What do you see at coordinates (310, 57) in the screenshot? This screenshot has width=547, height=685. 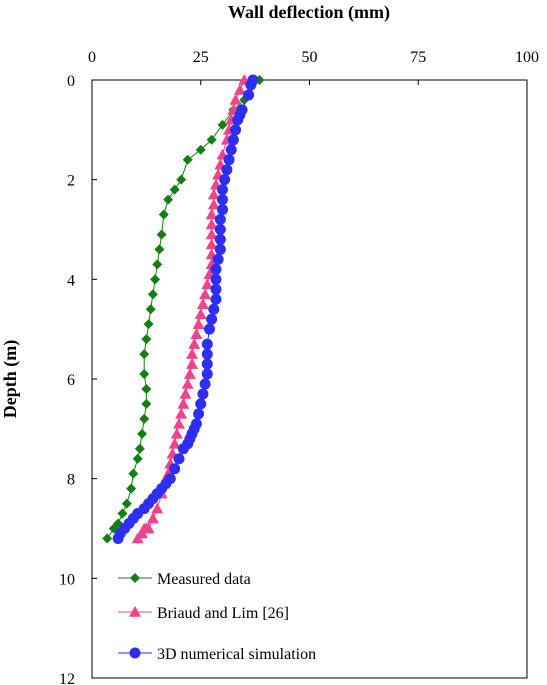 I see `x-tick-label: 50` at bounding box center [310, 57].